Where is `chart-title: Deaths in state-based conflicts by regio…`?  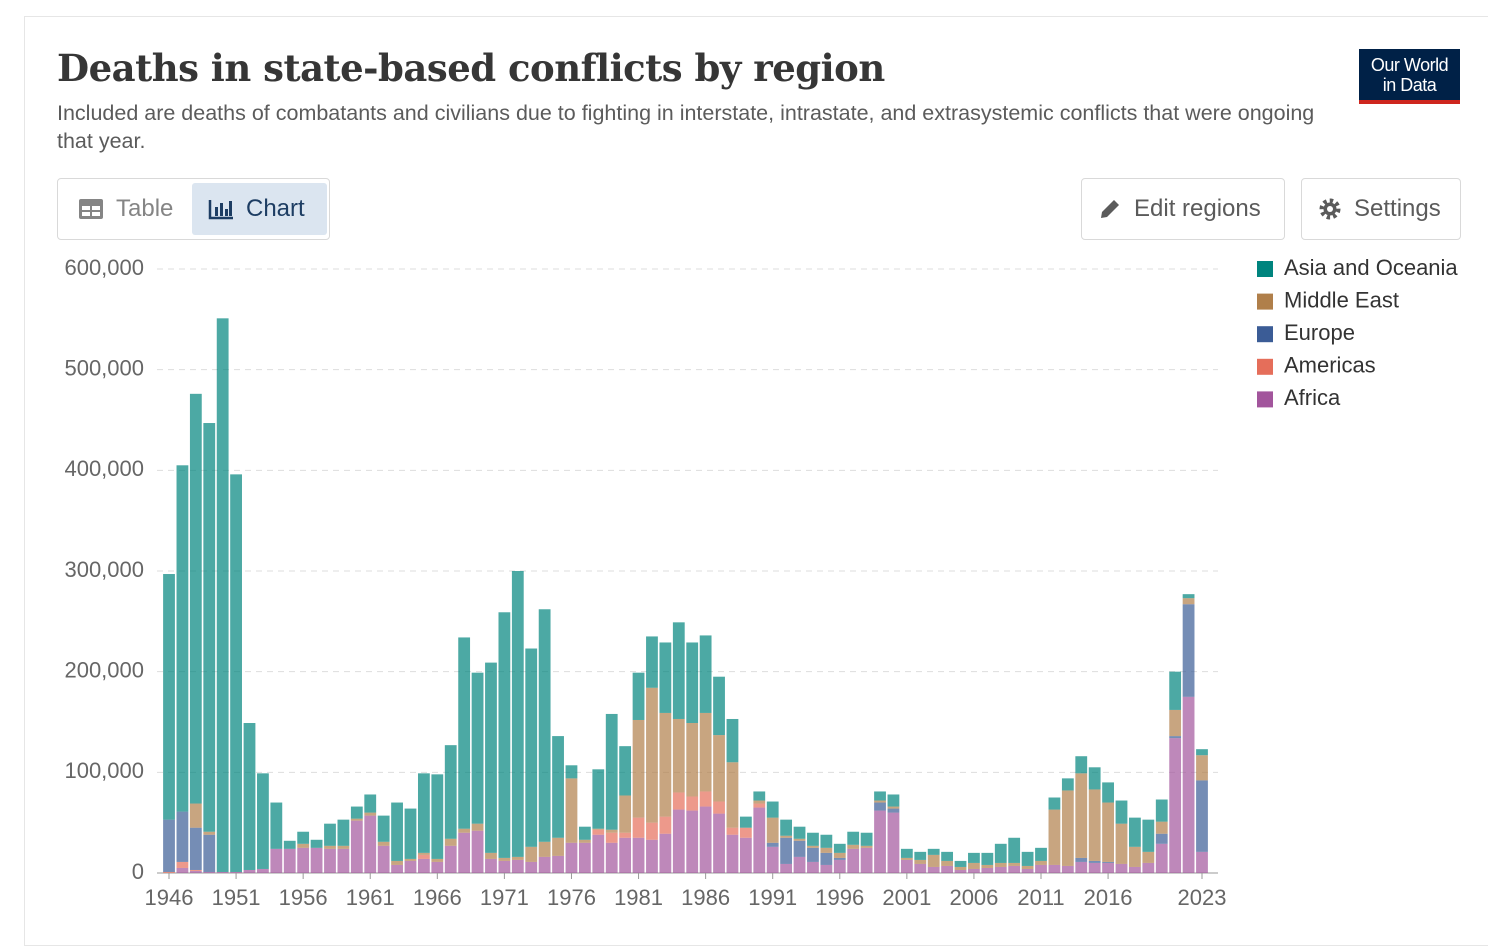
chart-title: Deaths in state-based conflicts by regio… is located at coordinates (471, 68).